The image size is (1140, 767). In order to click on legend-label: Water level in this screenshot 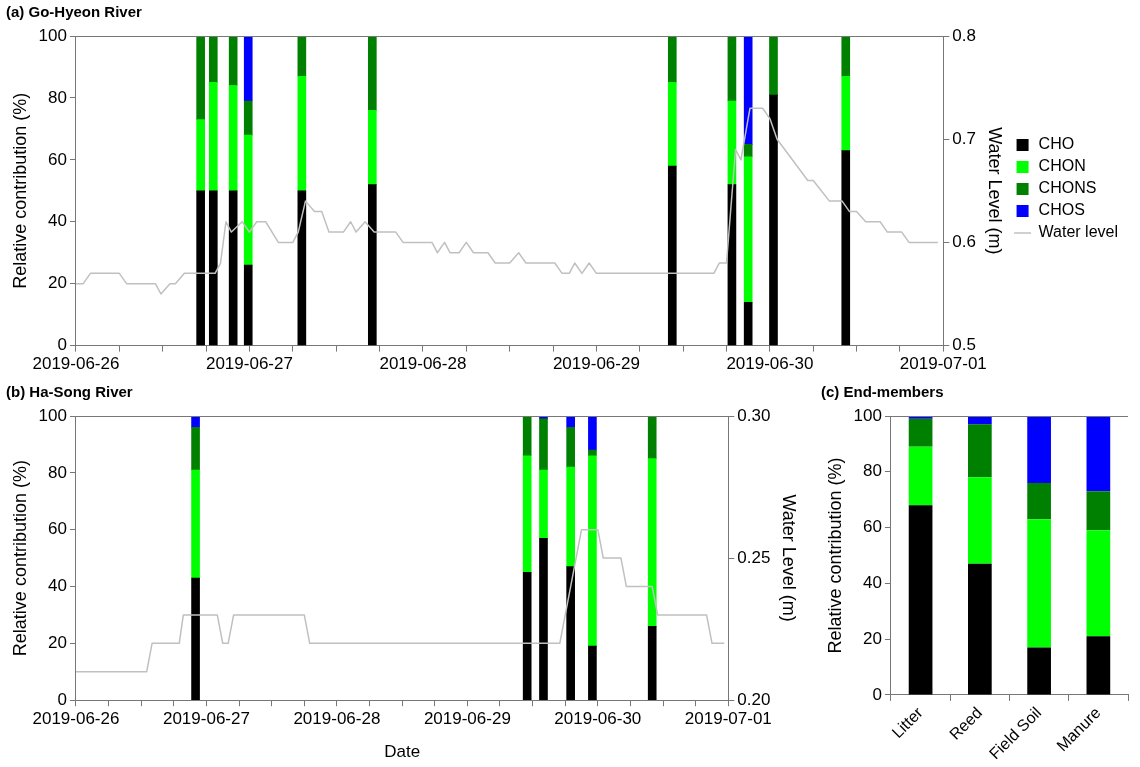, I will do `click(1078, 232)`.